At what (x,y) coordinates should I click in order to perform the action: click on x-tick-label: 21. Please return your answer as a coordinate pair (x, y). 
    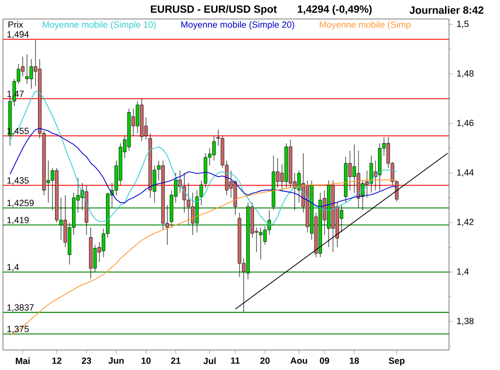
    Looking at the image, I should click on (175, 361).